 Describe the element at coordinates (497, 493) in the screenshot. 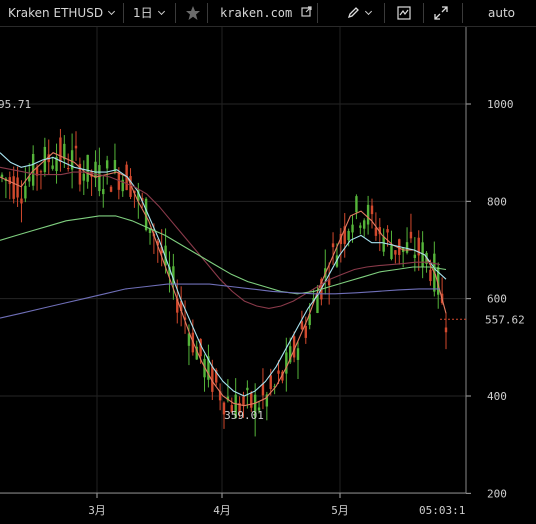

I see `y-axis-tick-label: 200` at that location.